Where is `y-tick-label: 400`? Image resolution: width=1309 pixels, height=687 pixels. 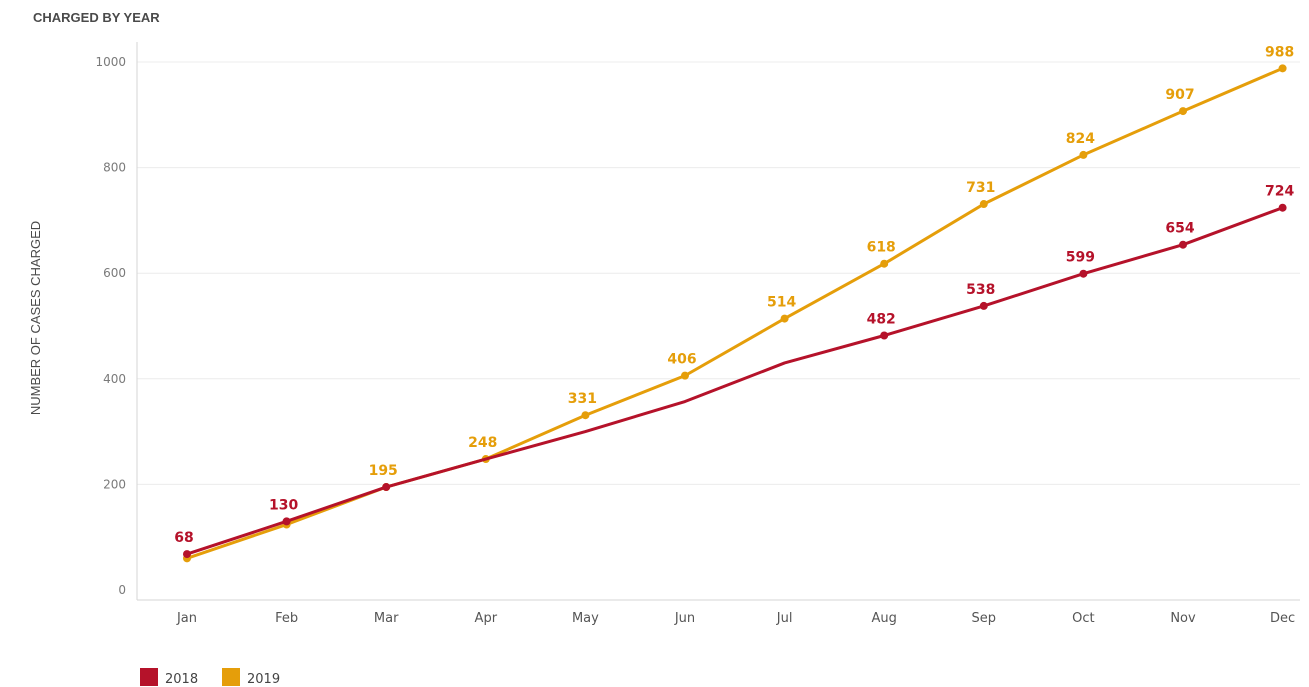
y-tick-label: 400 is located at coordinates (114, 379).